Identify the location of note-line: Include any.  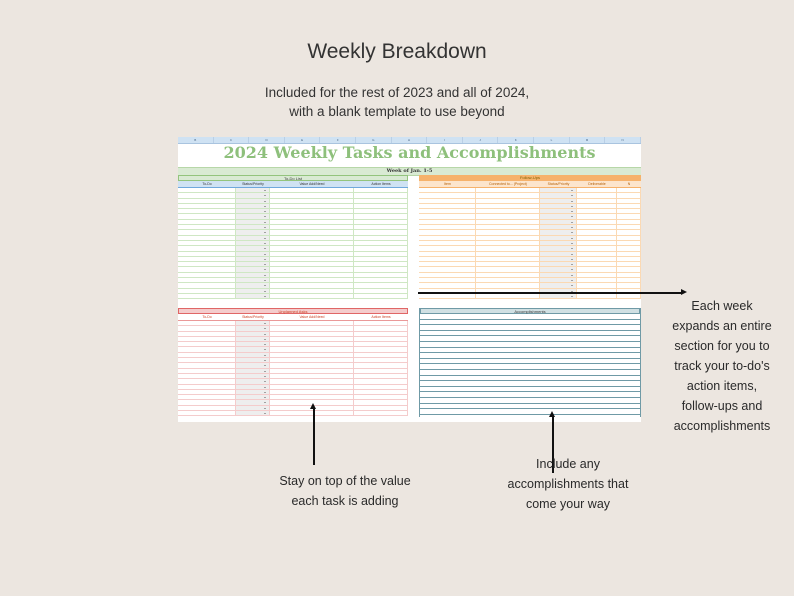
(568, 464).